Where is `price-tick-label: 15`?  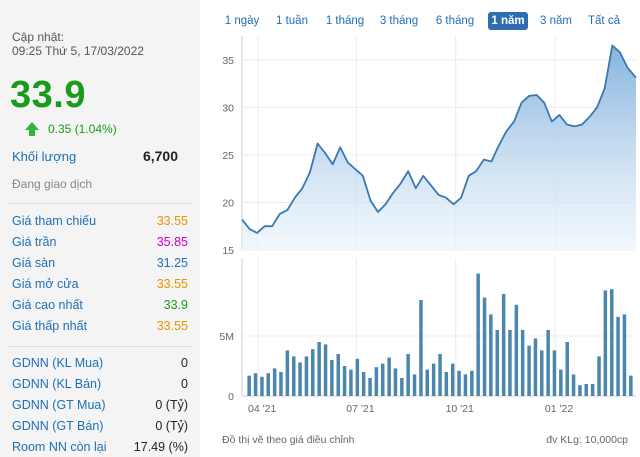 price-tick-label: 15 is located at coordinates (228, 251).